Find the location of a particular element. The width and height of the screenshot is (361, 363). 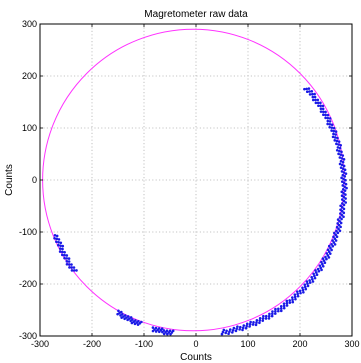

y-tick-label: 300 is located at coordinates (29, 24).